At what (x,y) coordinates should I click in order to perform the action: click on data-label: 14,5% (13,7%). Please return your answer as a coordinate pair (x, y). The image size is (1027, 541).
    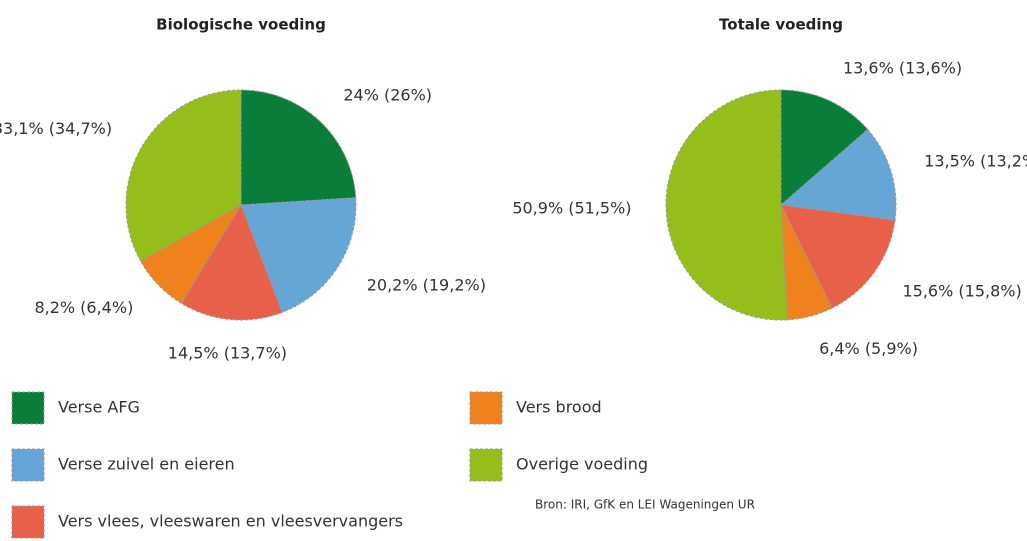
    Looking at the image, I should click on (227, 352).